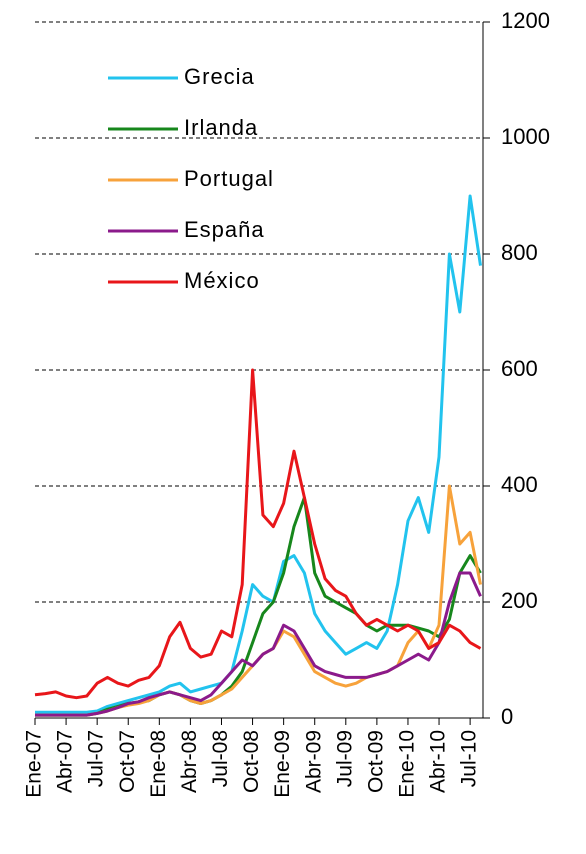 The image size is (586, 854). Describe the element at coordinates (282, 764) in the screenshot. I see `x-tick-label: Ene-09` at that location.